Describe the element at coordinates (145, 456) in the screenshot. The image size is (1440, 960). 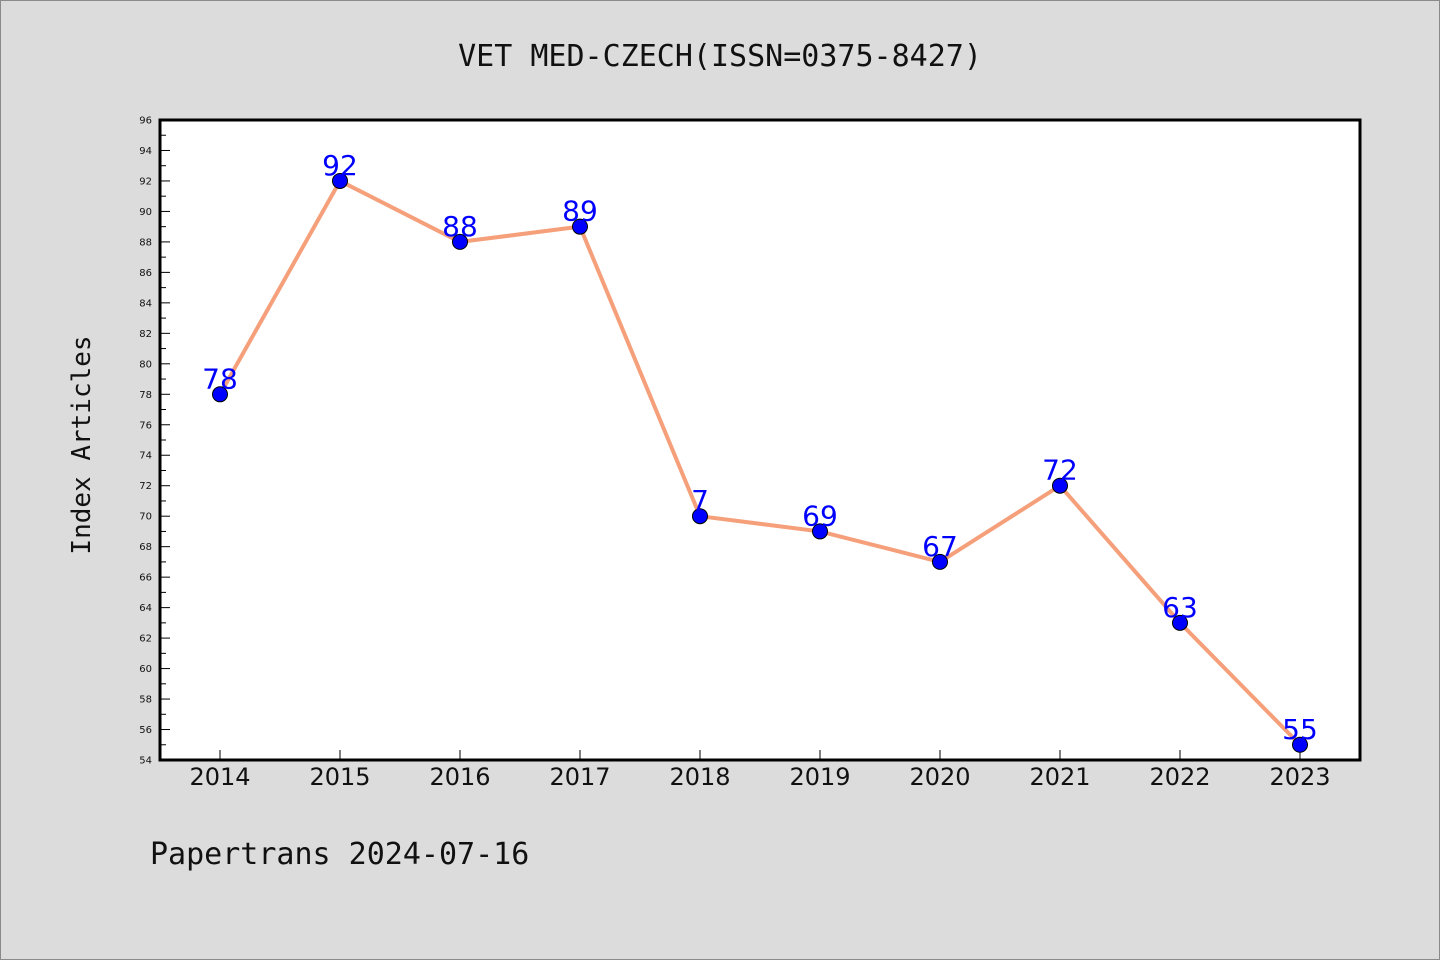
I see `y-tick-label: 74` at that location.